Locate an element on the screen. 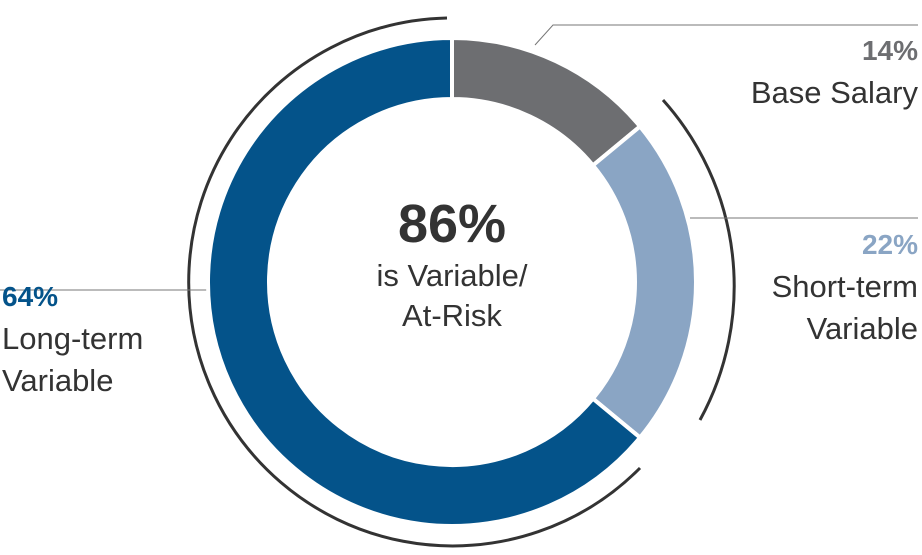  center-text: is Variable/ At-Risk is located at coordinates (452, 295).